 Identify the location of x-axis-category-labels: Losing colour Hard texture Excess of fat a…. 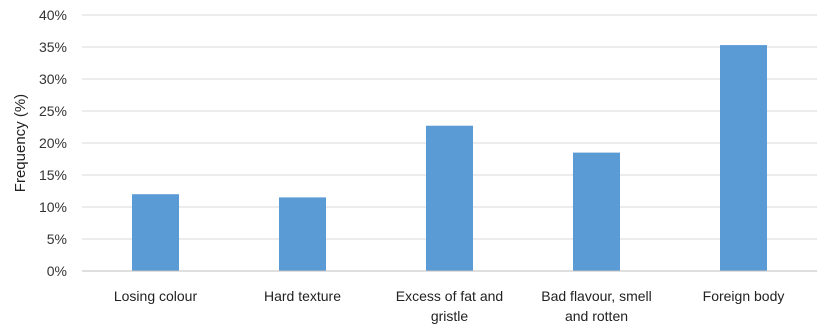
(449, 306).